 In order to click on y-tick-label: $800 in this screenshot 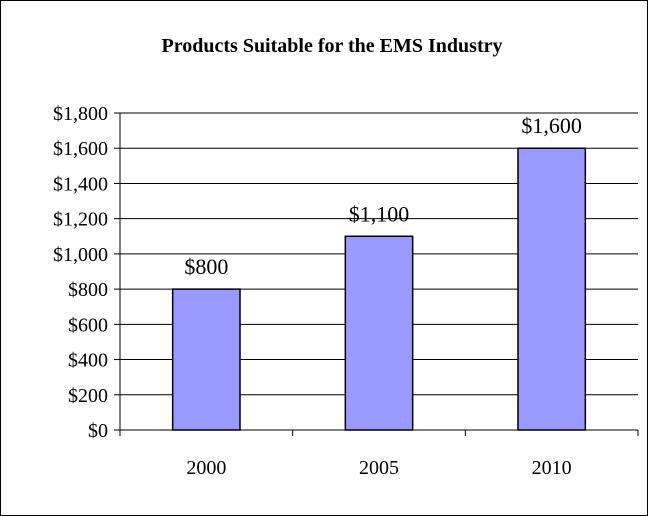, I will do `click(88, 290)`.